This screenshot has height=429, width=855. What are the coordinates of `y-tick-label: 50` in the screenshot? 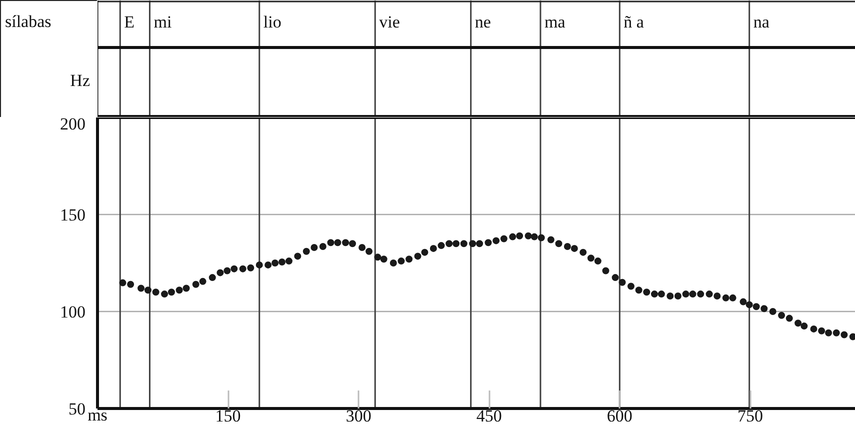 It's located at (77, 409).